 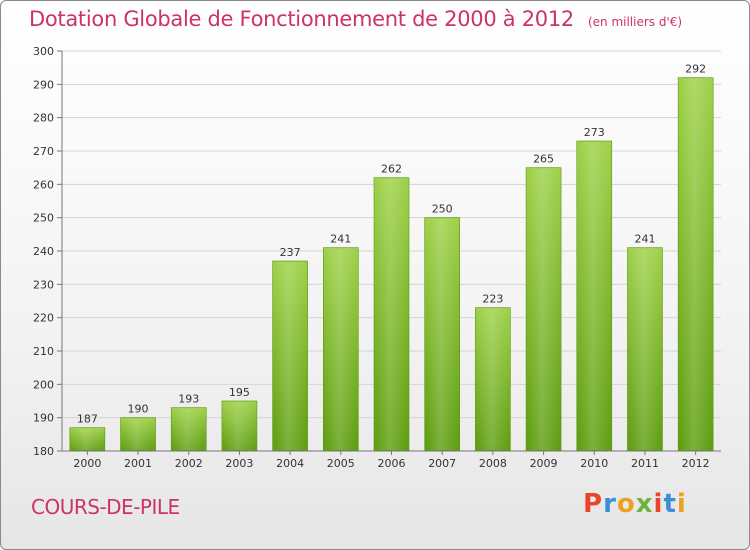 What do you see at coordinates (594, 132) in the screenshot?
I see `value-label-2010: 273` at bounding box center [594, 132].